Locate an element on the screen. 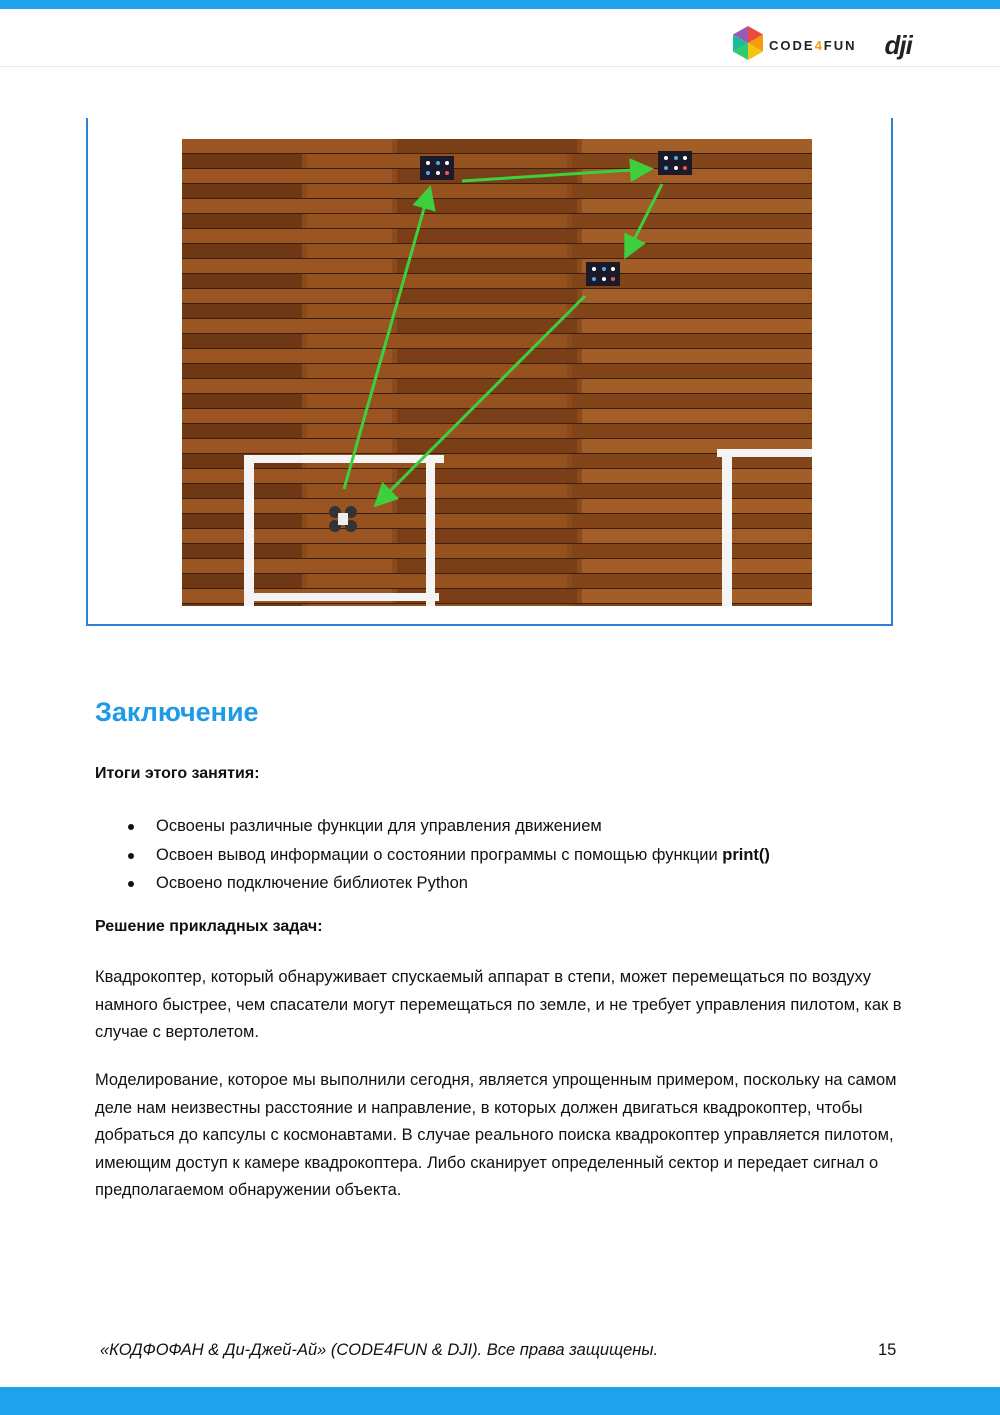 The height and width of the screenshot is (1415, 1000). header-logos: CODE4FUN dji is located at coordinates (823, 45).